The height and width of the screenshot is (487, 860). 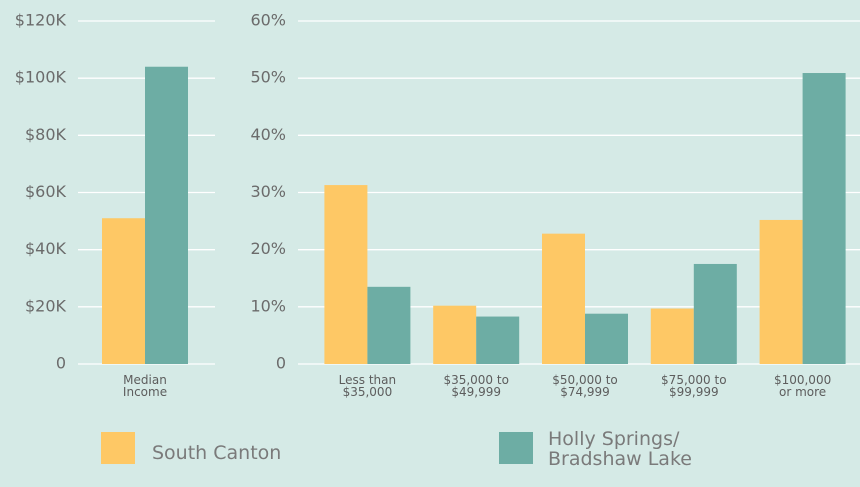 What do you see at coordinates (145, 386) in the screenshot?
I see `x-tick-label: Median Income` at bounding box center [145, 386].